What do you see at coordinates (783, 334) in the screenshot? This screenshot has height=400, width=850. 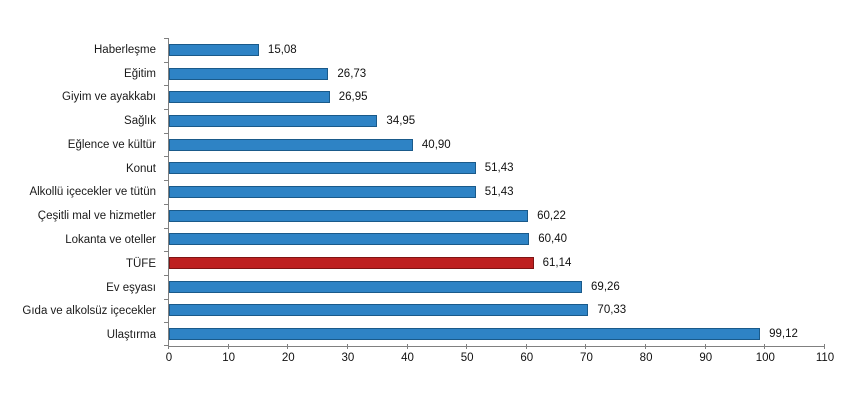 I see `bar-value-label: 99,12` at bounding box center [783, 334].